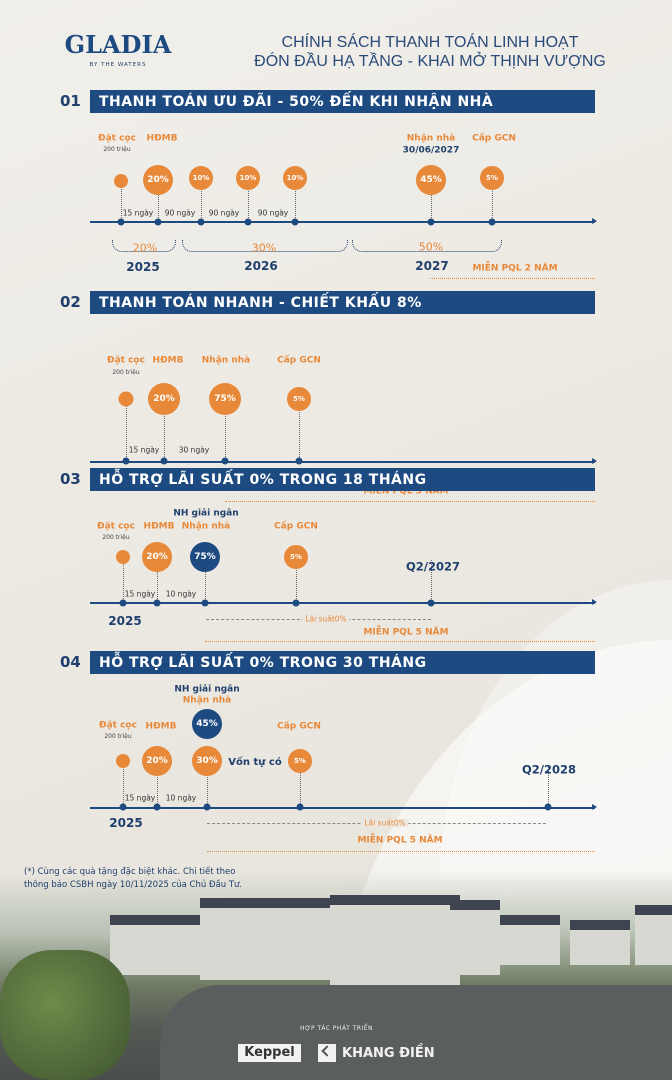 Image resolution: width=672 pixels, height=1080 pixels. Describe the element at coordinates (70, 302) in the screenshot. I see `section-number: 02` at that location.